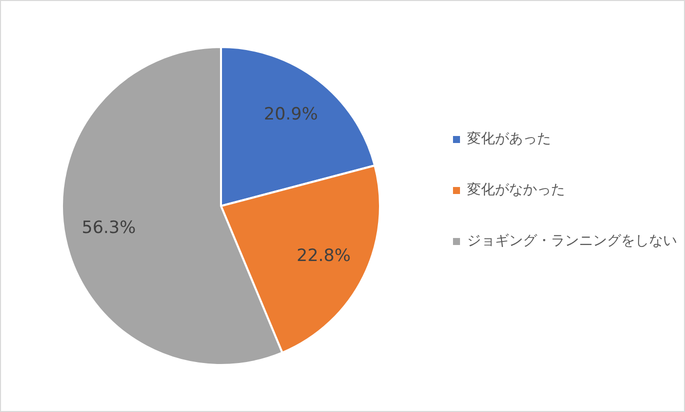 This screenshot has width=685, height=412. What do you see at coordinates (291, 114) in the screenshot?
I see `data-label: 20.9%` at bounding box center [291, 114].